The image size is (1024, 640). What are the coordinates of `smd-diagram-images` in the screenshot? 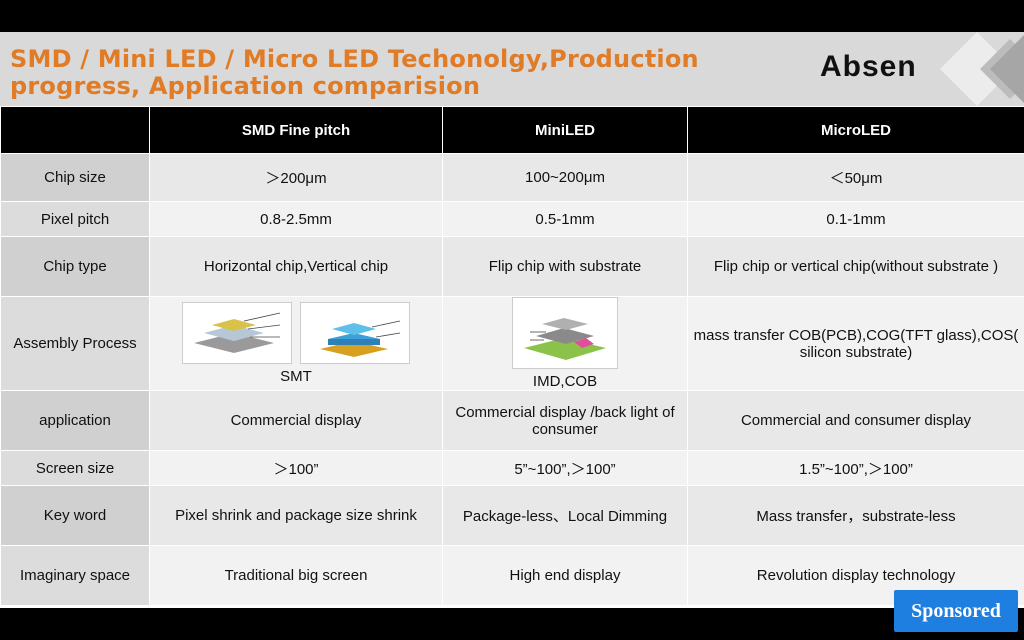 It's located at (296, 333).